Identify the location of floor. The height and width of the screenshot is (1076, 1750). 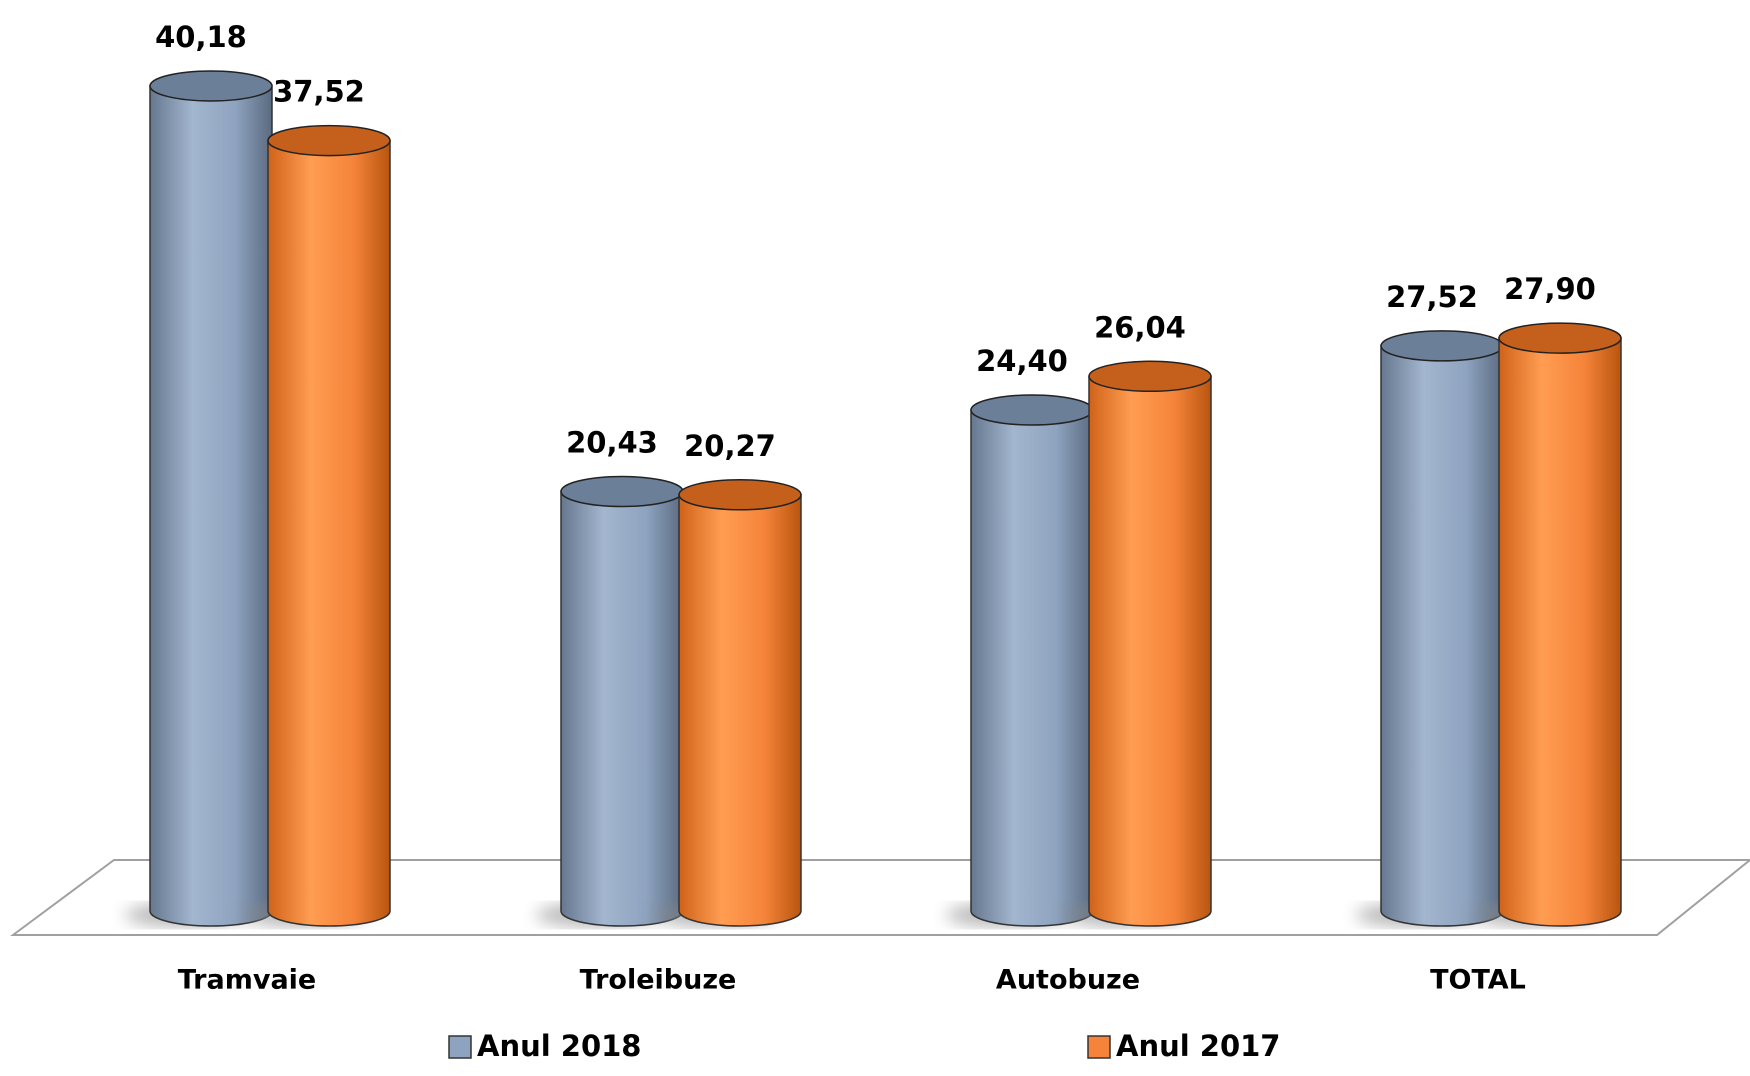
(879, 897).